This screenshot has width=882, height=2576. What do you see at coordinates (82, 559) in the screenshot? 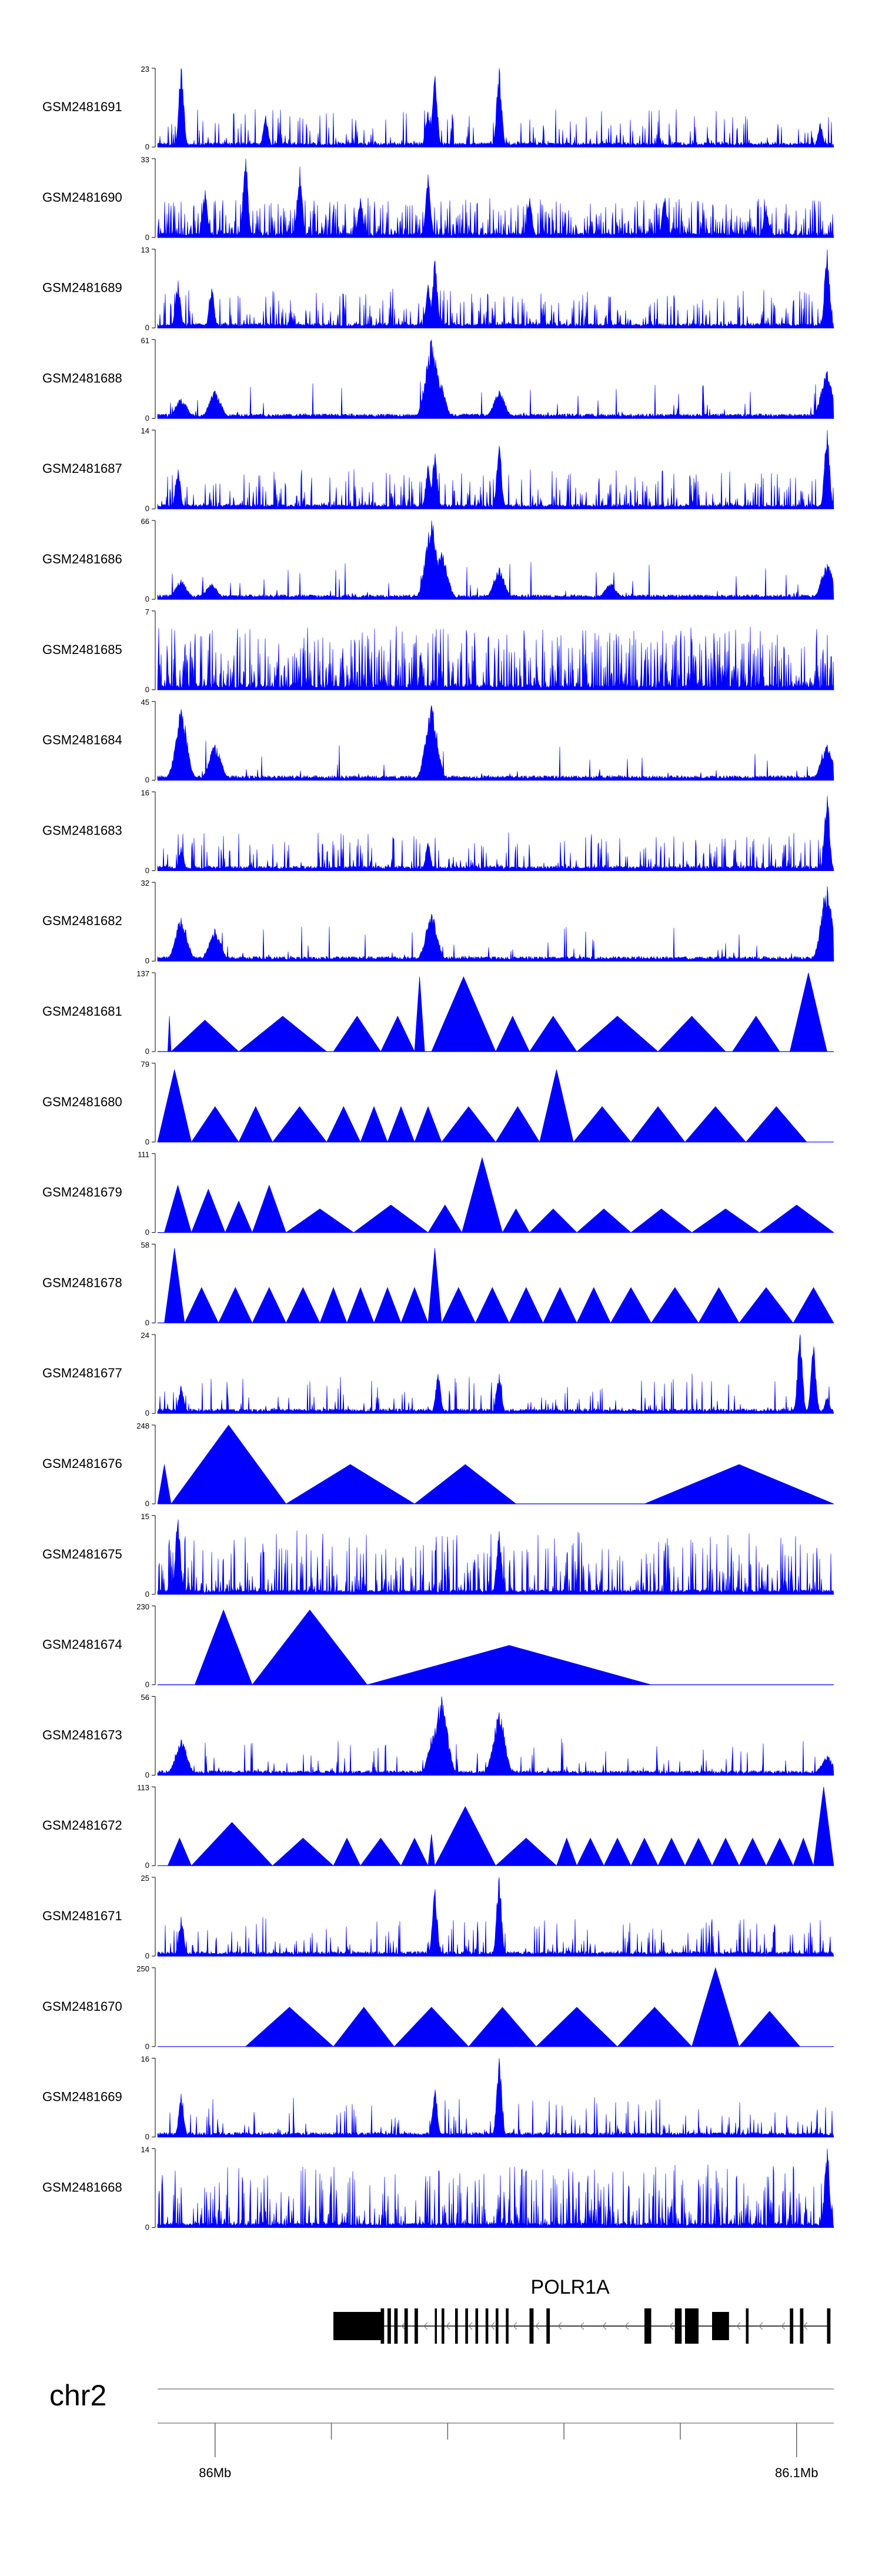
I see `track-label: GSM2481686` at bounding box center [82, 559].